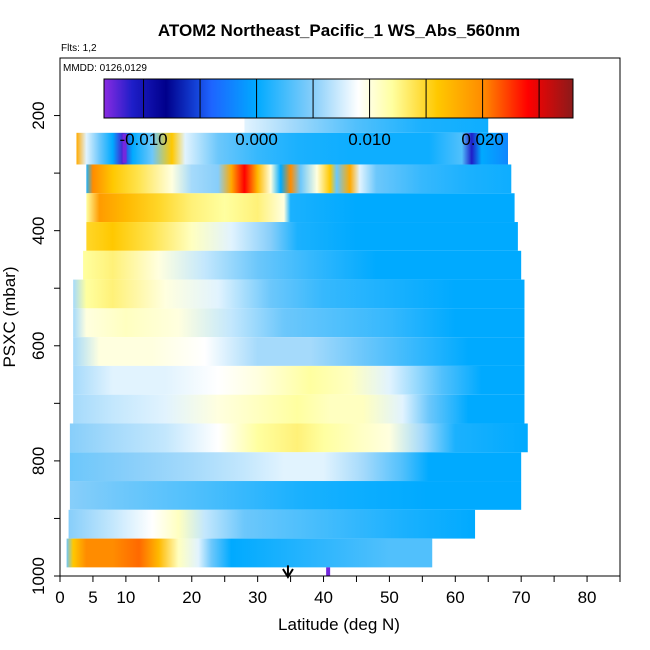 This screenshot has width=650, height=650. I want to click on y-tick-label: 200, so click(38, 115).